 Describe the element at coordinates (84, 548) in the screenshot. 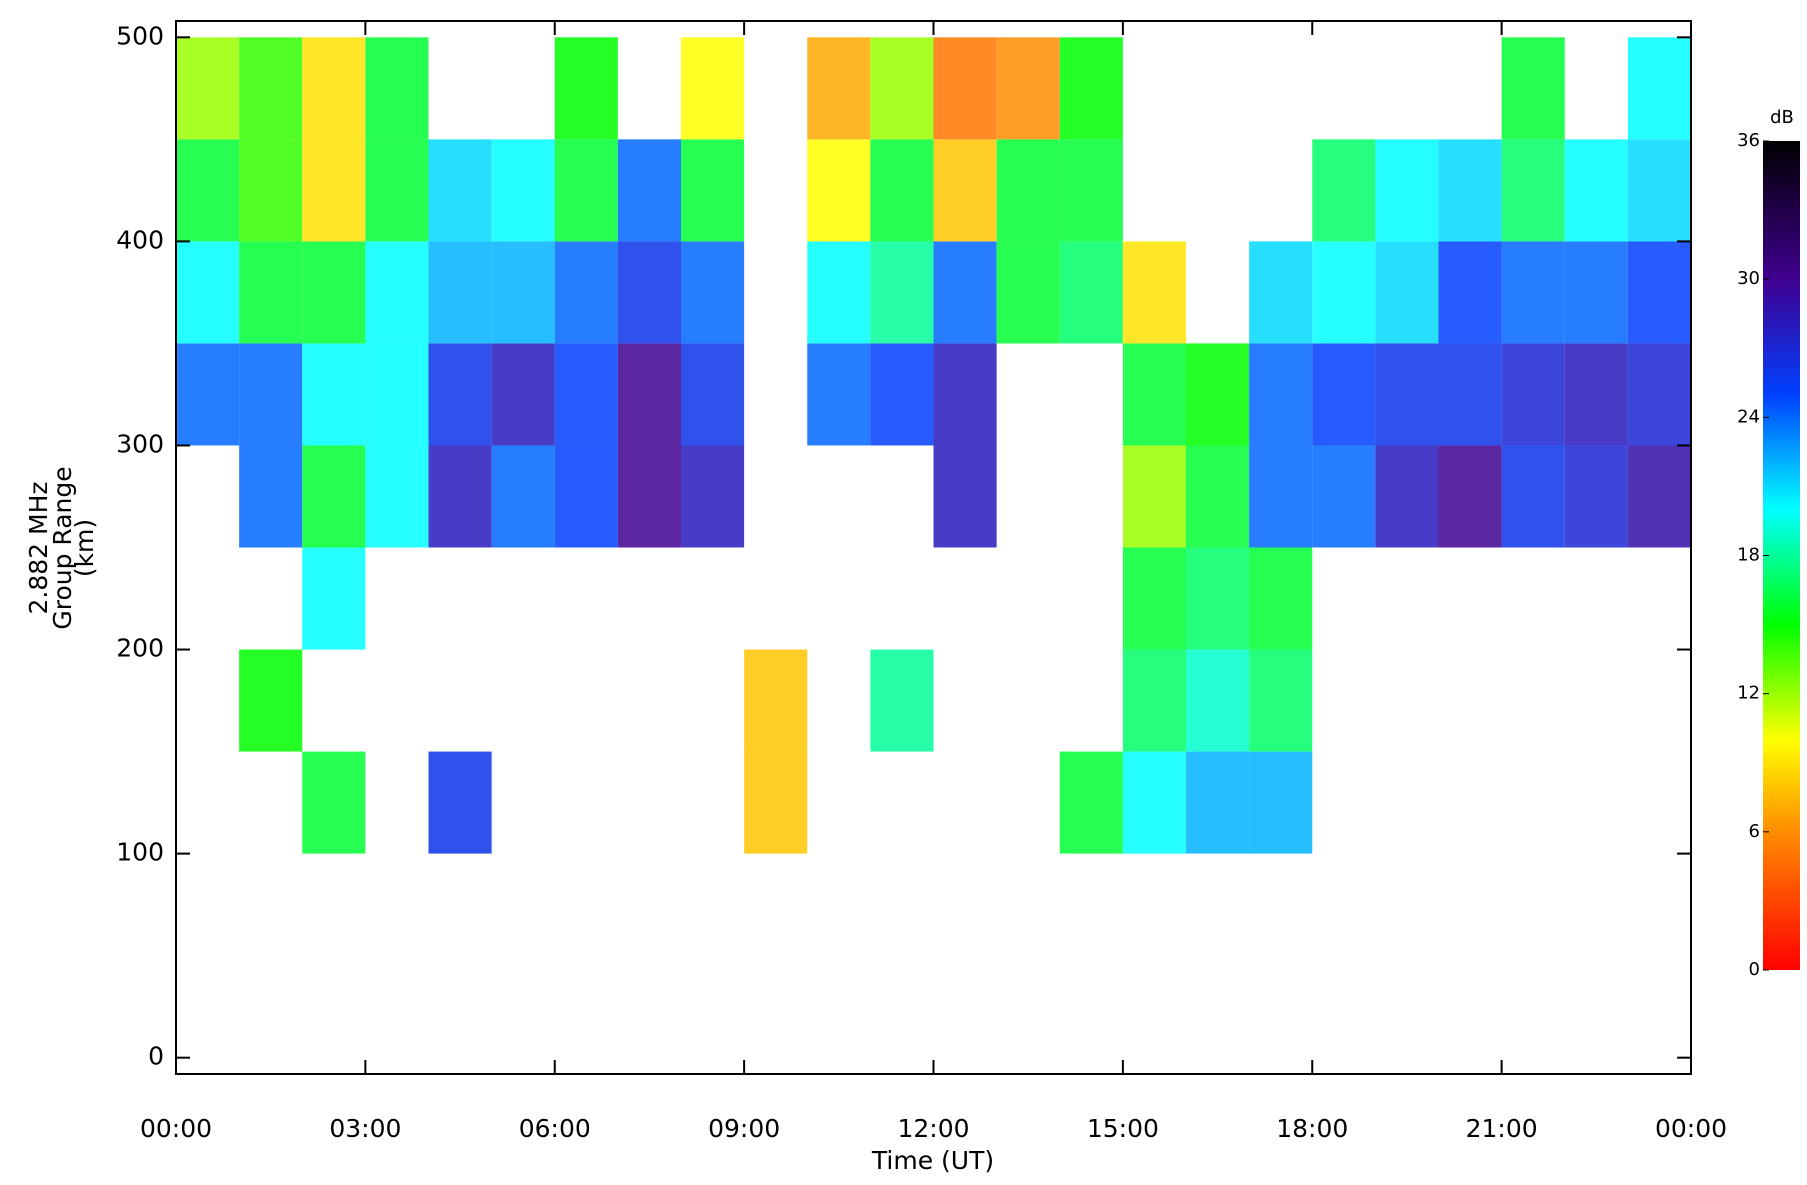

I see `y-axis-label-line: (km)` at that location.